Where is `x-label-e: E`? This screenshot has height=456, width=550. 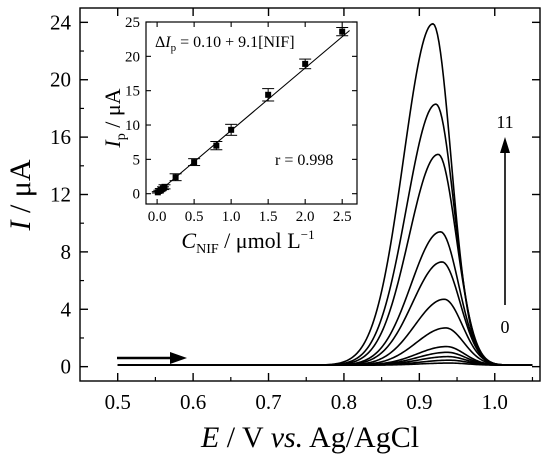
x-label-e: E is located at coordinates (209, 437).